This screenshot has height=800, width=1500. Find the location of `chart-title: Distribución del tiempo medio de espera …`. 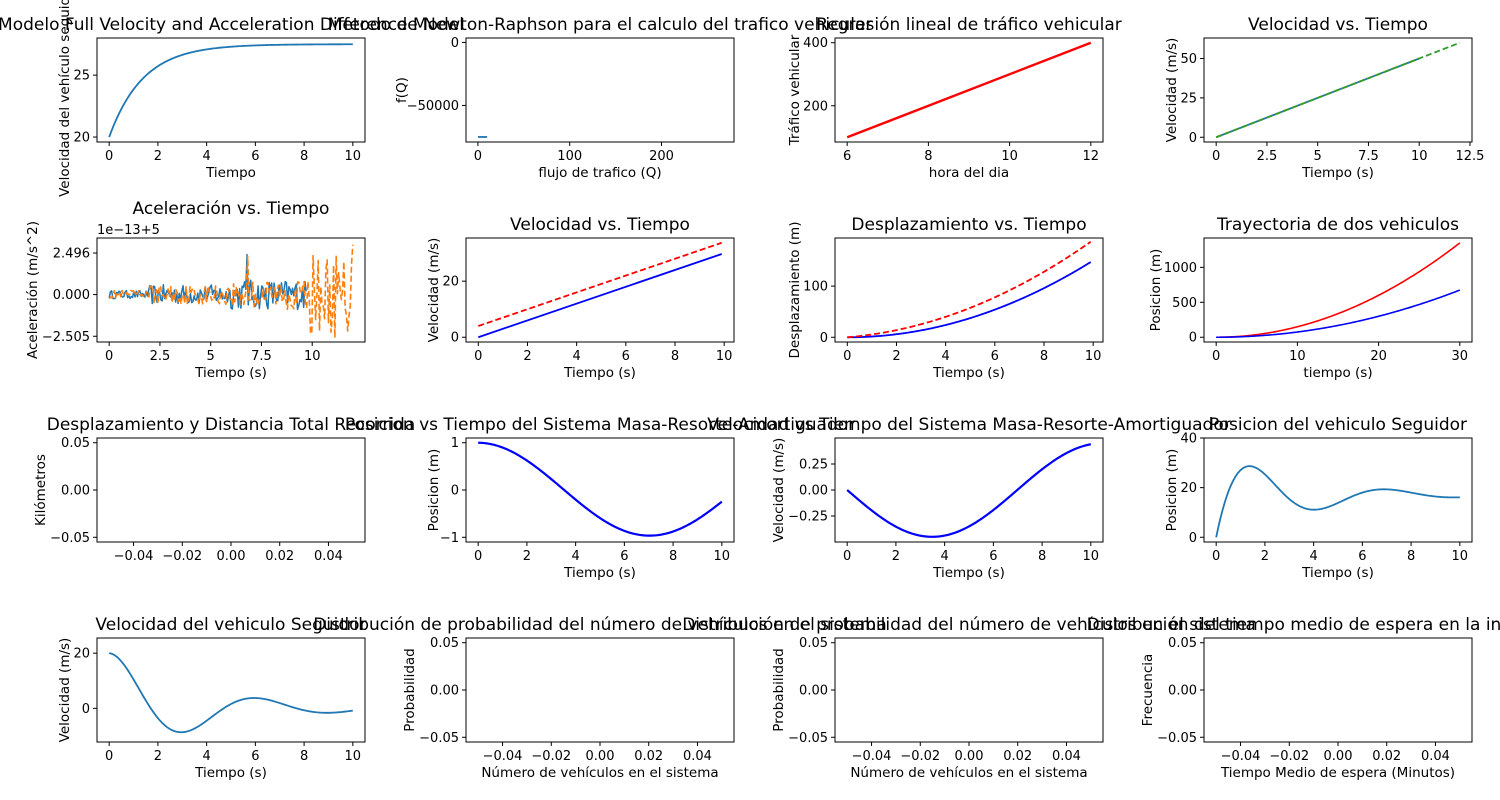

chart-title: Distribución del tiempo medio de espera … is located at coordinates (1293, 625).